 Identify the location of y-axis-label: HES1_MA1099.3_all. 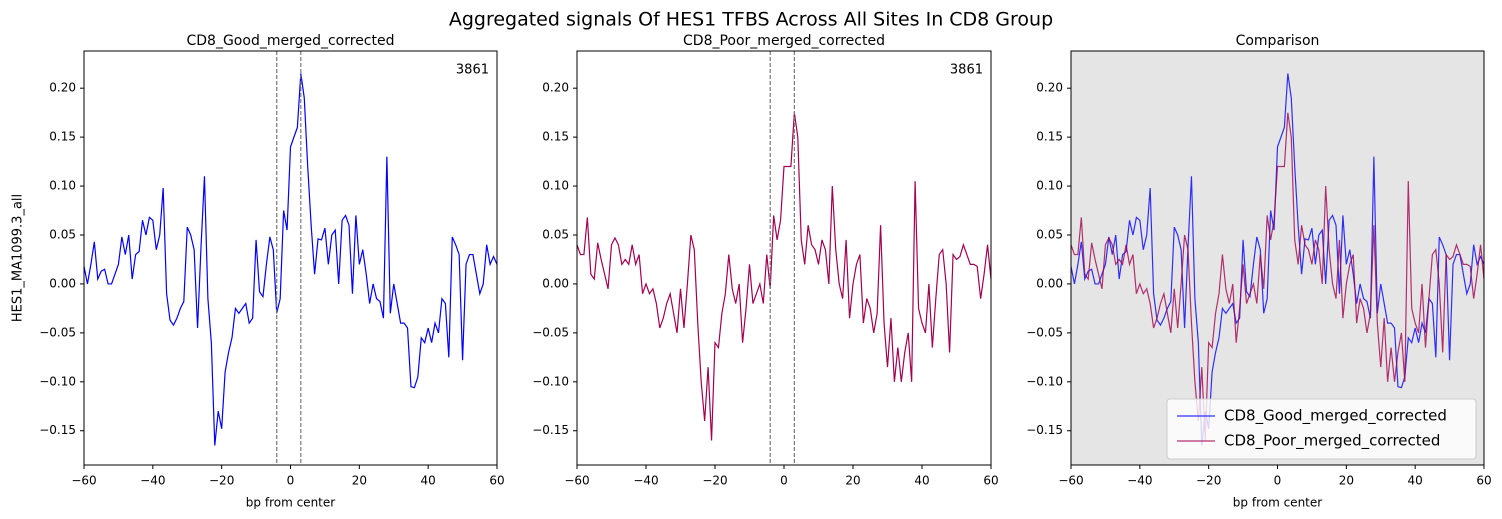
(18, 258).